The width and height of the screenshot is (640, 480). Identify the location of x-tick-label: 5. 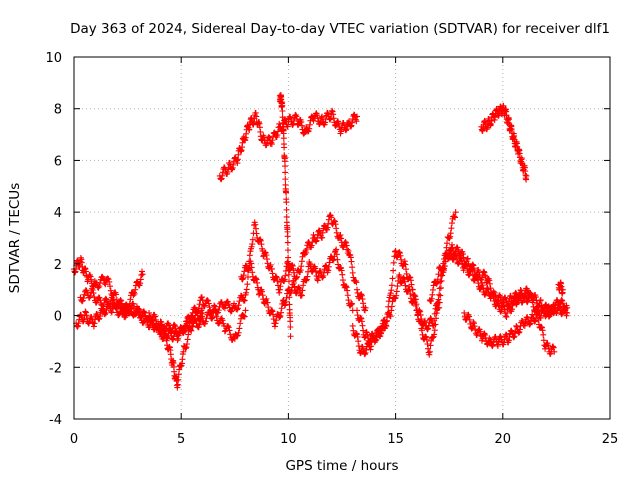
(181, 439).